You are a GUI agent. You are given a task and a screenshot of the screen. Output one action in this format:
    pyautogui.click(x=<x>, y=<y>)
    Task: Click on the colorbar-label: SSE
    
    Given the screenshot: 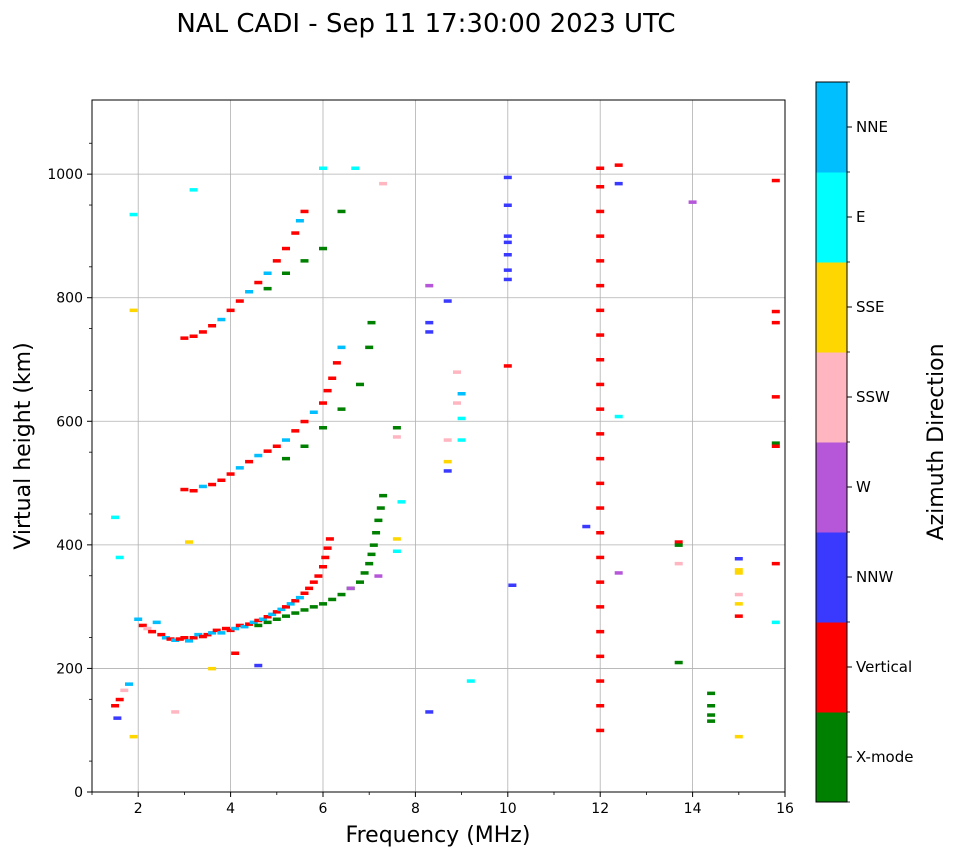 What is the action you would take?
    pyautogui.click(x=870, y=307)
    